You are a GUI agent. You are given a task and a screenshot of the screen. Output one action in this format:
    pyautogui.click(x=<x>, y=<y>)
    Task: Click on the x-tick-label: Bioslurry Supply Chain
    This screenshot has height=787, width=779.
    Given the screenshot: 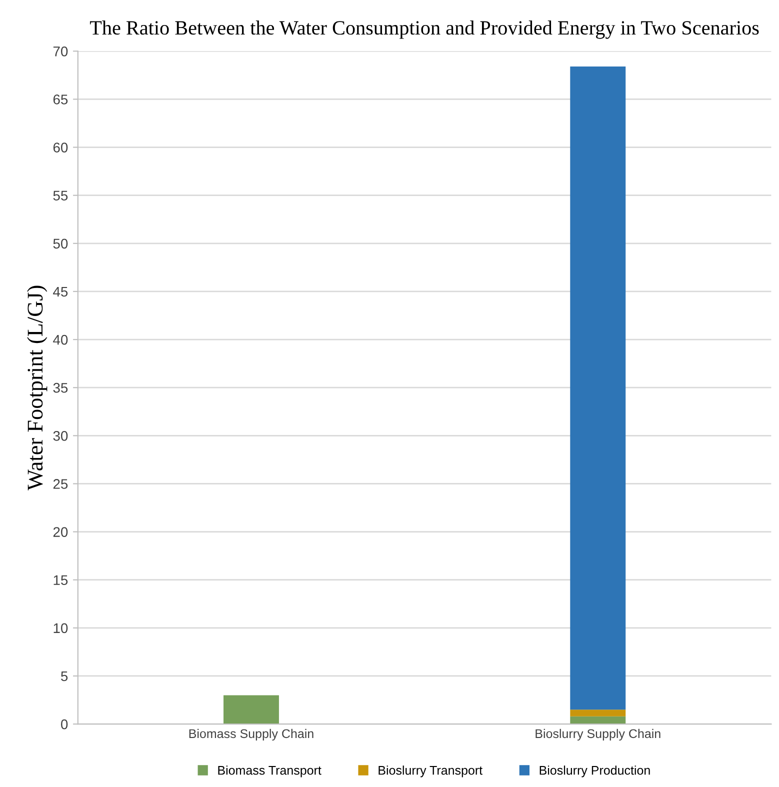 What is the action you would take?
    pyautogui.click(x=598, y=734)
    